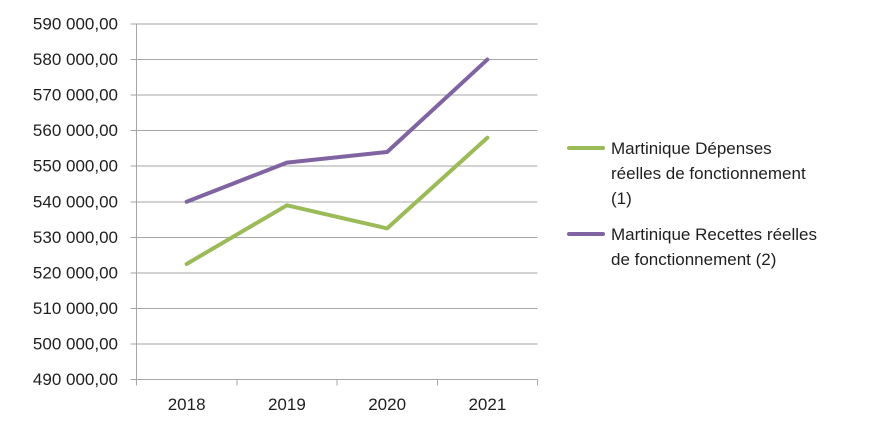 The height and width of the screenshot is (431, 869). I want to click on y-axis-tick-label: 590 000,00, so click(75, 24).